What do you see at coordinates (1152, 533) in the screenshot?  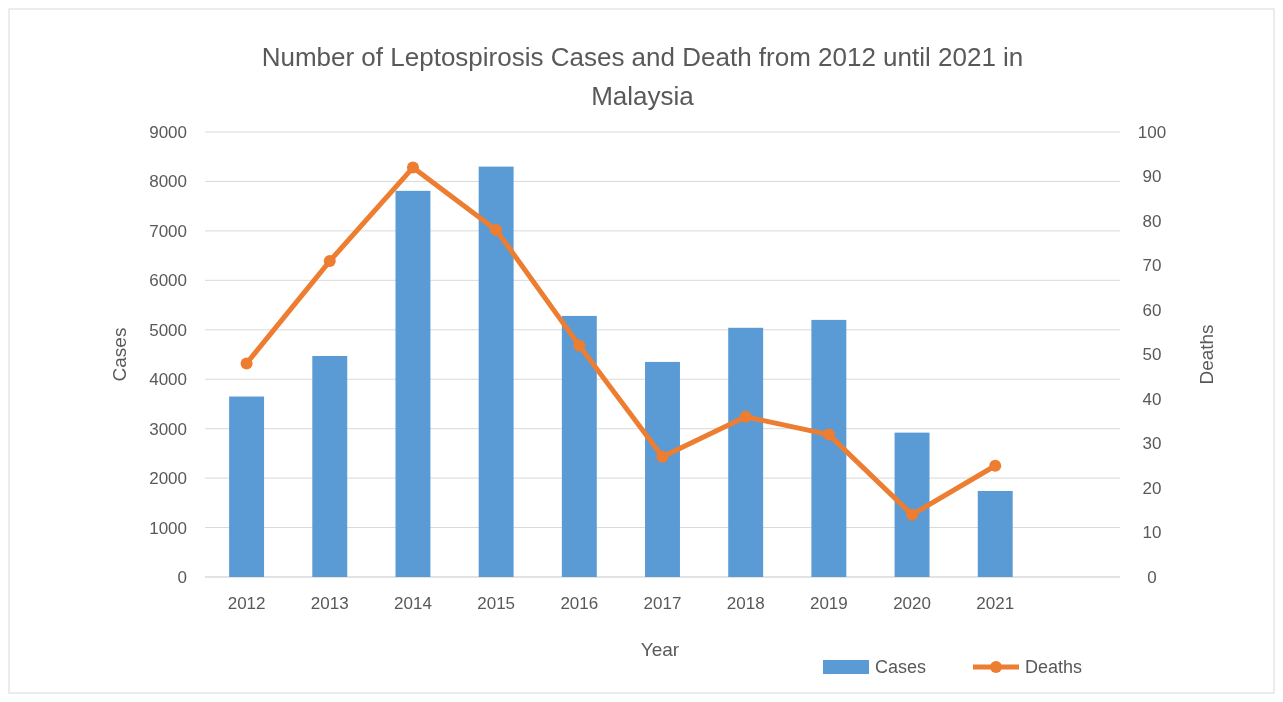 I see `y2-tick-label: 10` at bounding box center [1152, 533].